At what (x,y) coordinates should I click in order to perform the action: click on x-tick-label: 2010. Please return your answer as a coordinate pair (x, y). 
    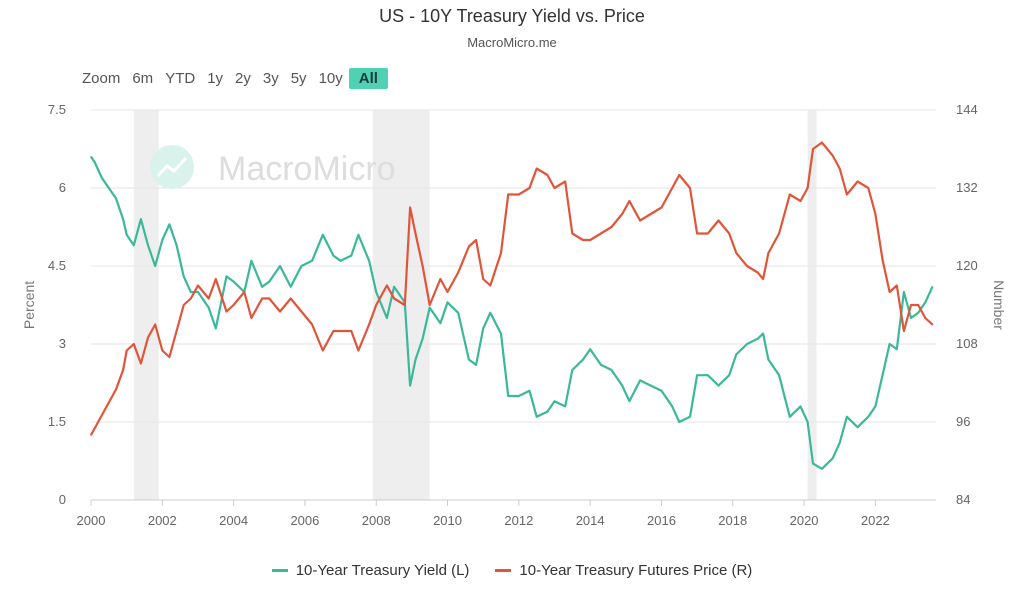
    Looking at the image, I should click on (447, 520).